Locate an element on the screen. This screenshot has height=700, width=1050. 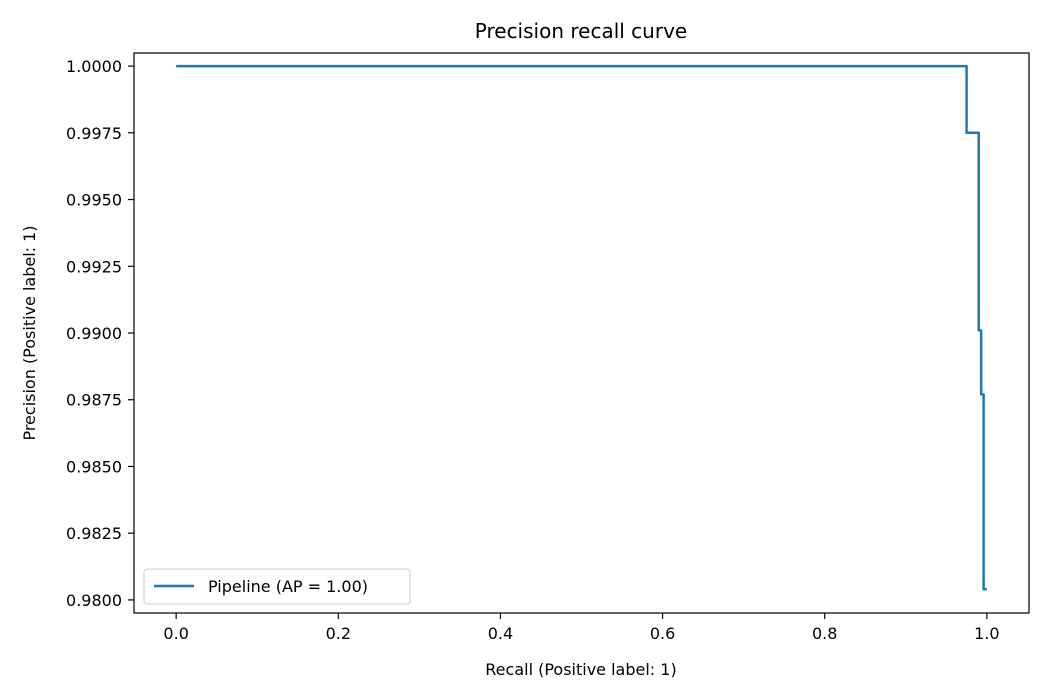
x-tick-label: 0.0 is located at coordinates (175, 633).